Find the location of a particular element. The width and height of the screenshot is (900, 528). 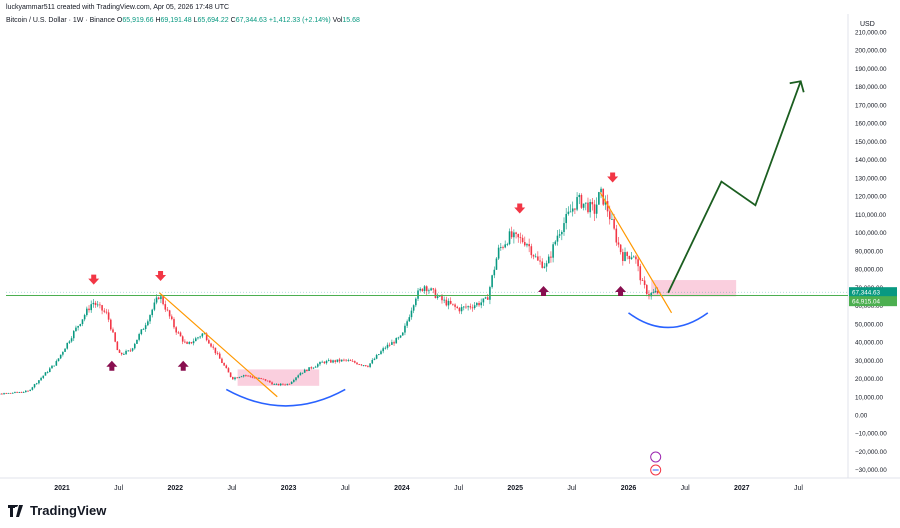

x-tick-label: 2026 is located at coordinates (629, 488).